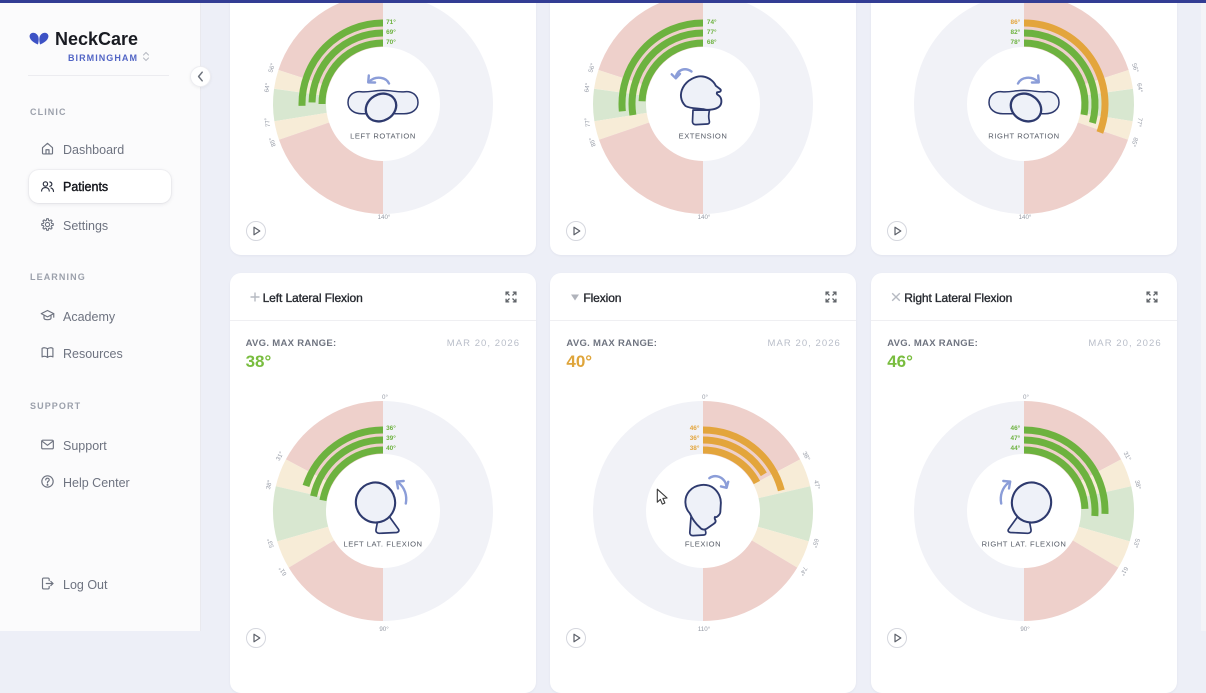  I want to click on svg-text: EXTENSION, so click(703, 136).